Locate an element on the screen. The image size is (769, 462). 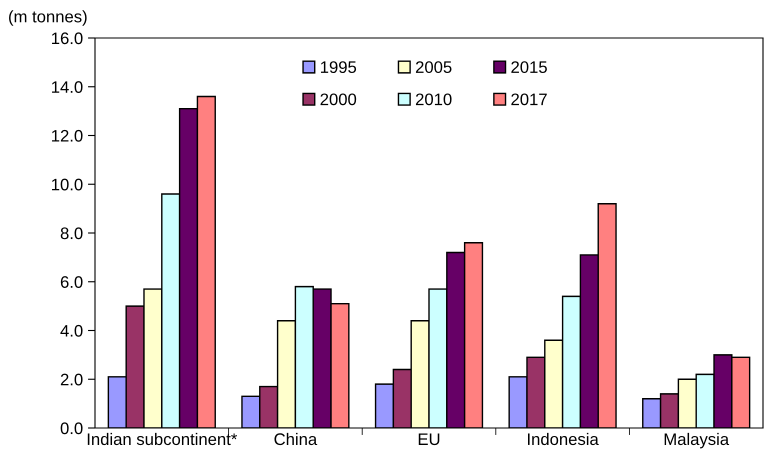
legend-label: 2000 is located at coordinates (338, 99).